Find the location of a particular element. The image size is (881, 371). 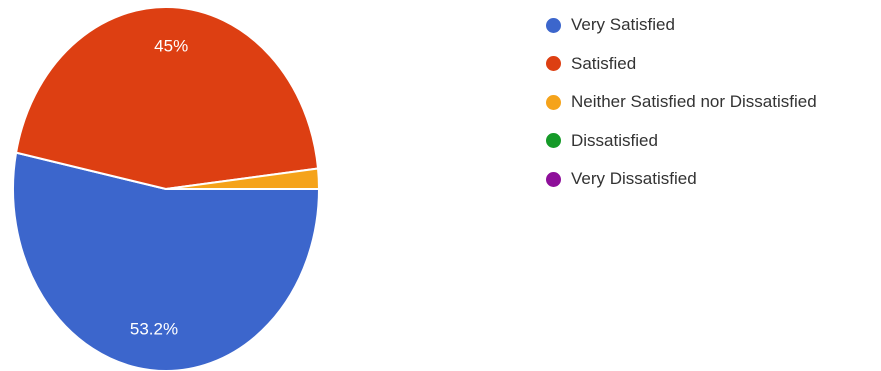

legend-label: Very Dissatisfied is located at coordinates (634, 179).